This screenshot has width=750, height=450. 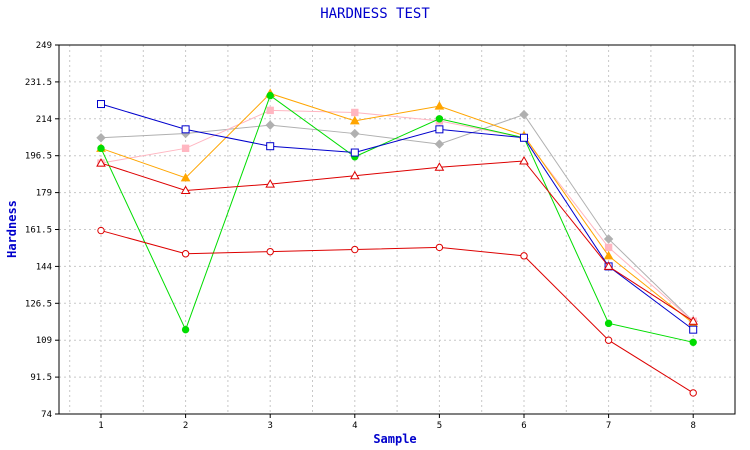 I want to click on chart-title: HARDNESS TEST, so click(x=375, y=14).